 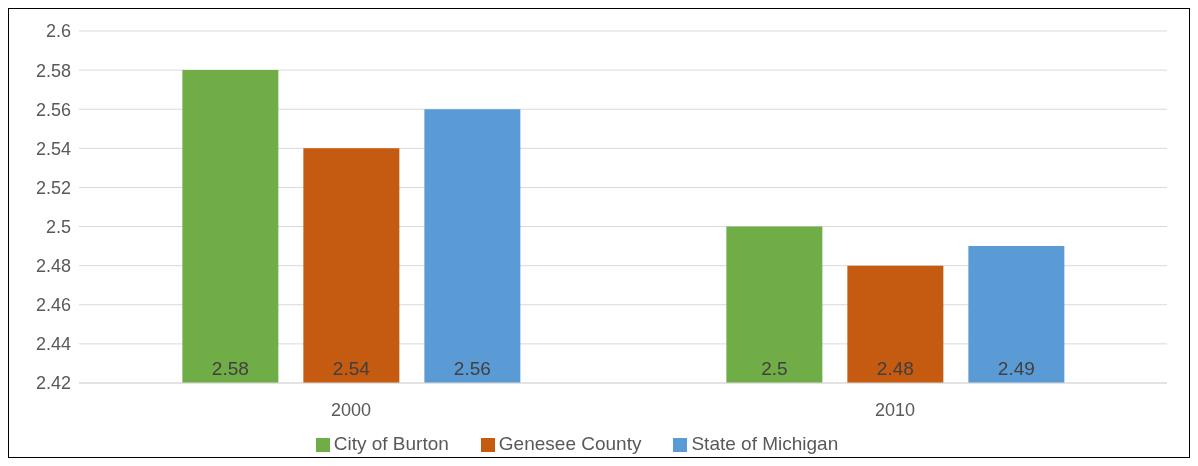 I want to click on y-tick-label: 2.44, so click(x=53, y=344).